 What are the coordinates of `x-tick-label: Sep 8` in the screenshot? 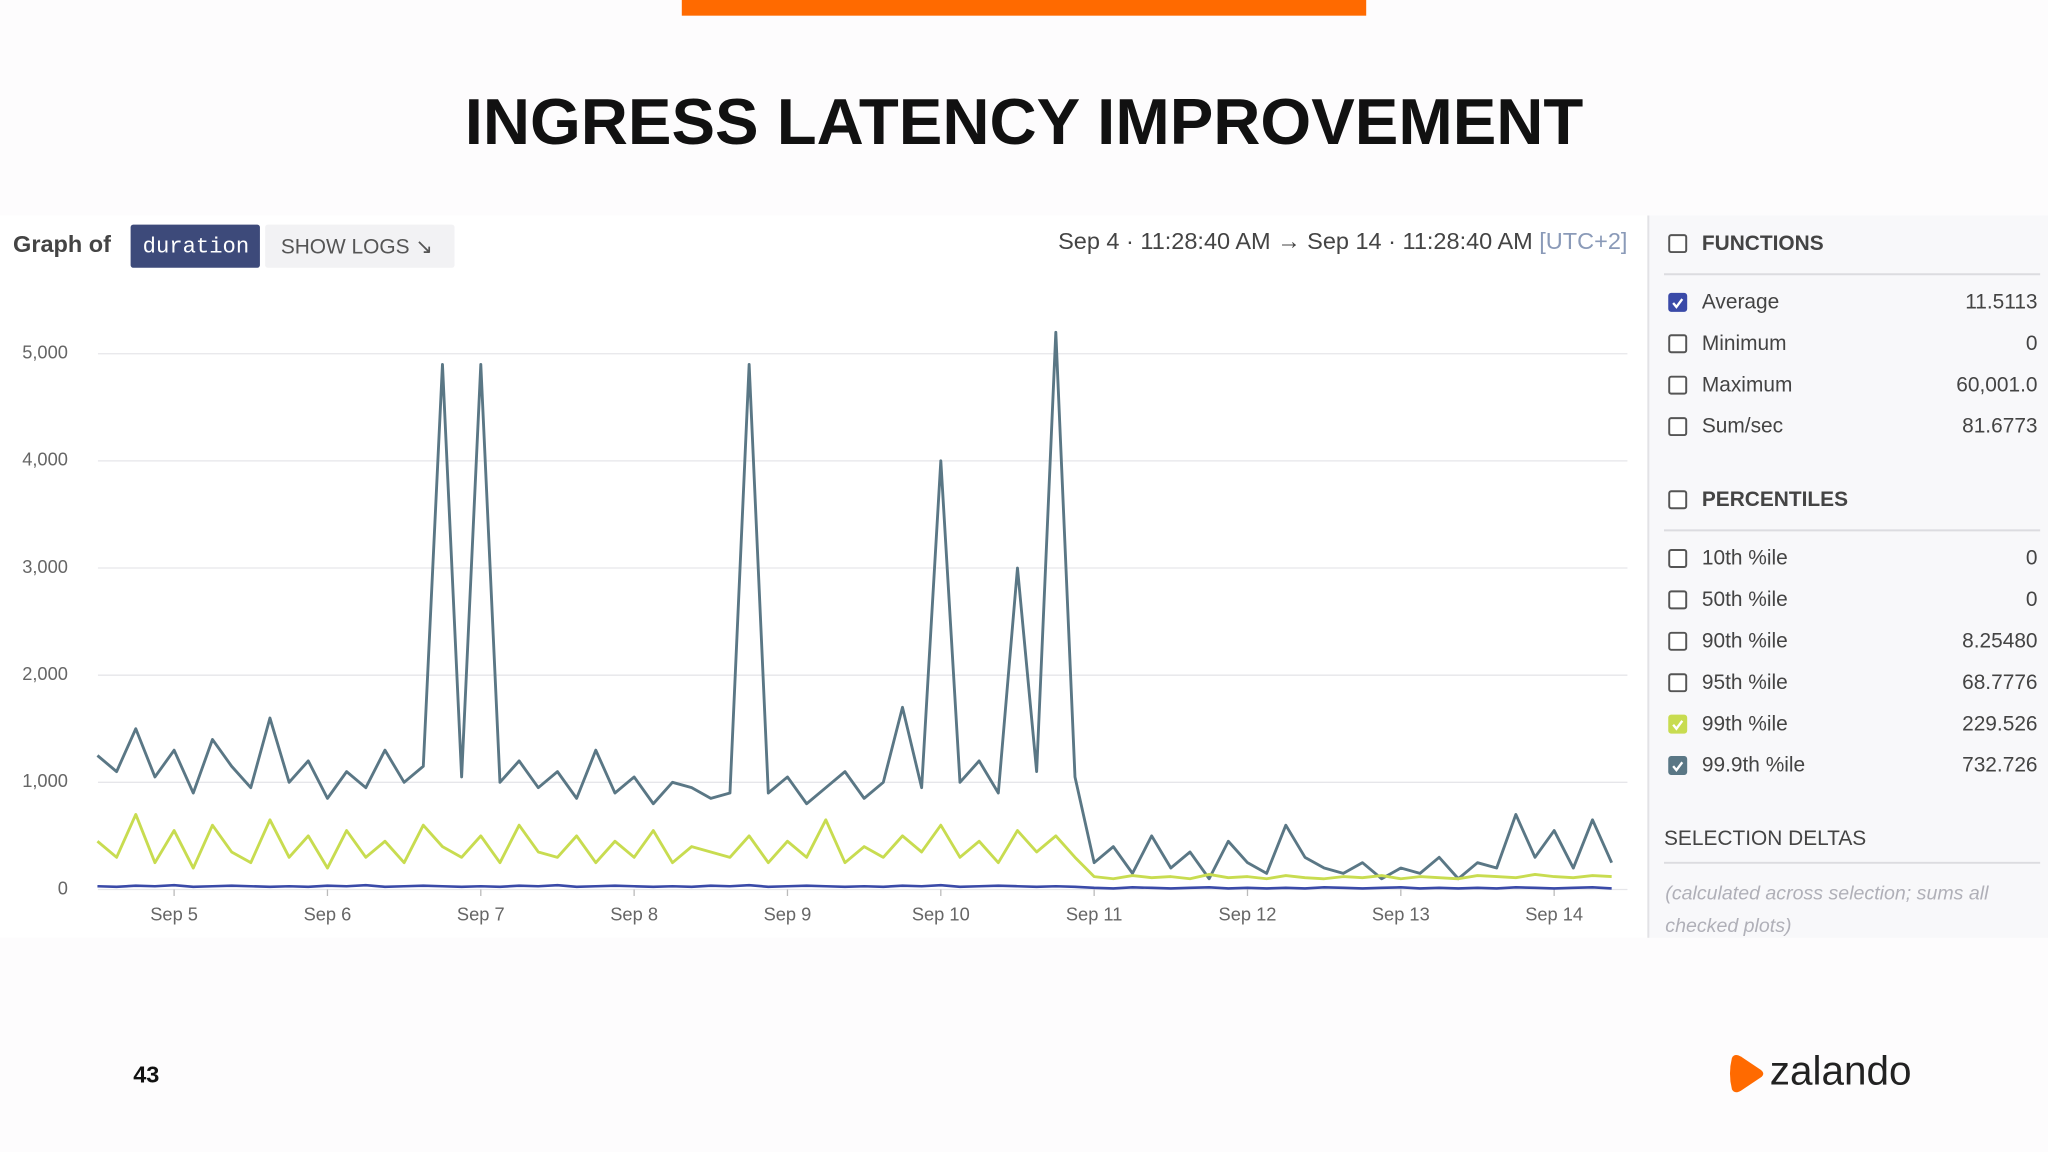 It's located at (634, 913).